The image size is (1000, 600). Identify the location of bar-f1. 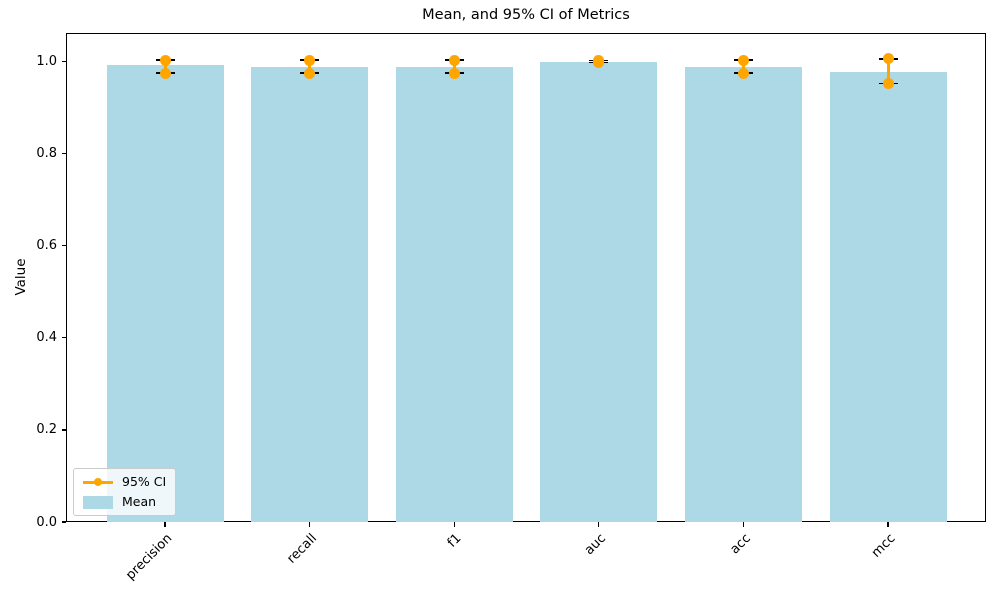
(454, 294).